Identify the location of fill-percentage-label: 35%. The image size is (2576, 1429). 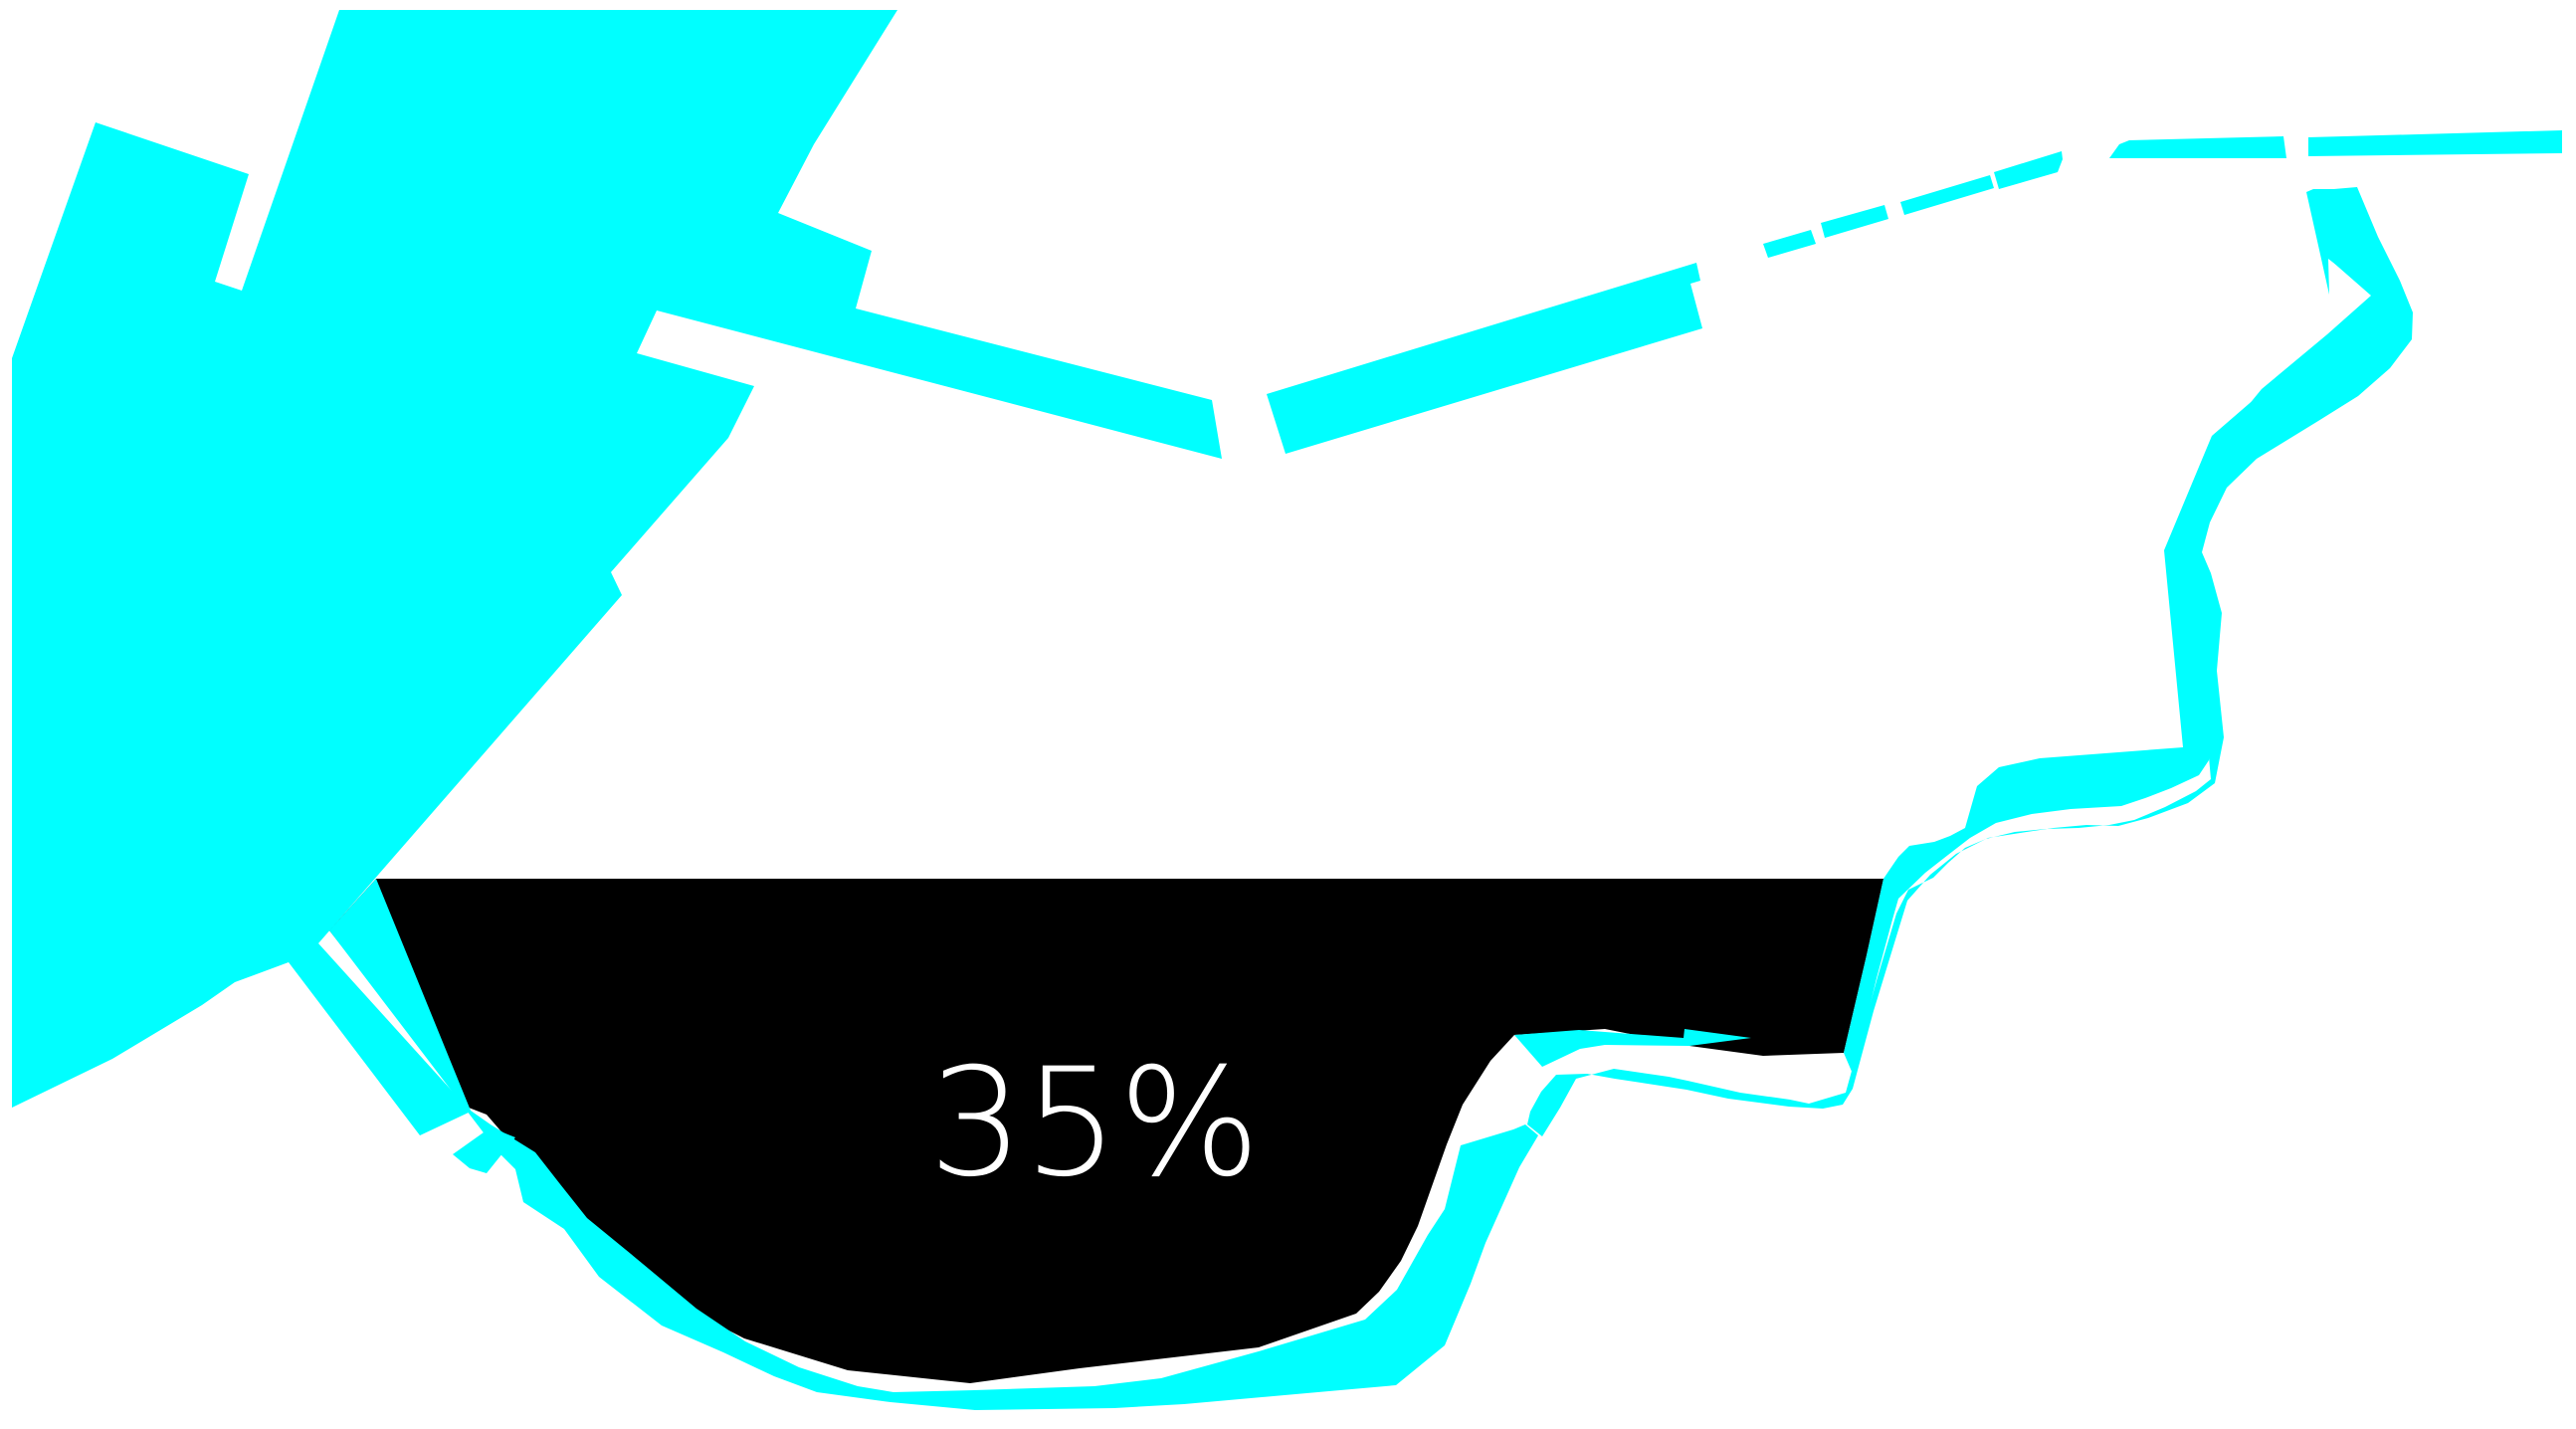
(1094, 1123).